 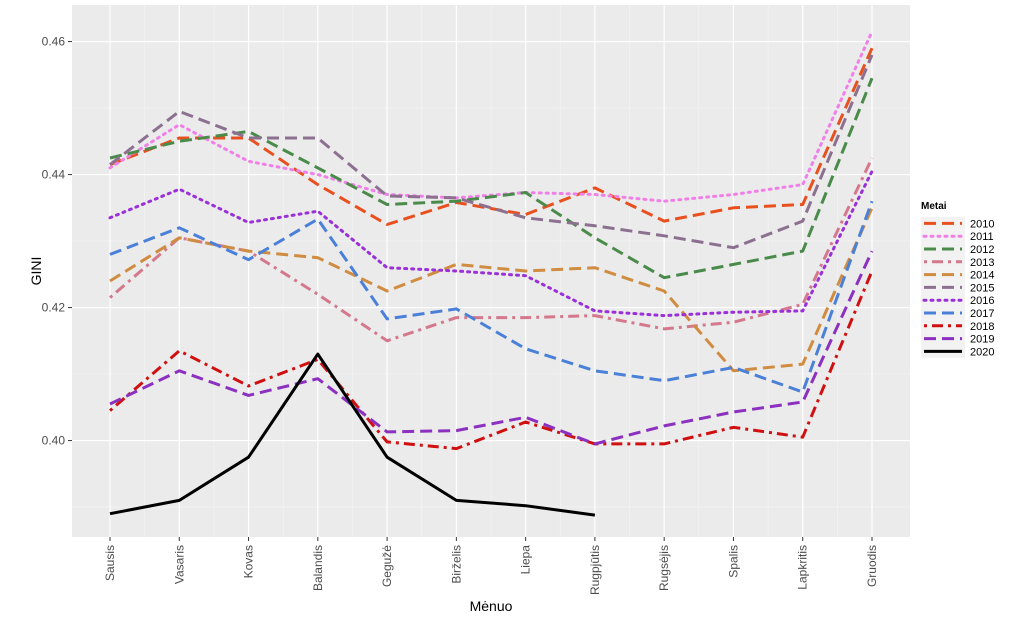 I want to click on y-axis-ticks: 0.40 0.42 0.44 0.46, so click(x=57, y=241).